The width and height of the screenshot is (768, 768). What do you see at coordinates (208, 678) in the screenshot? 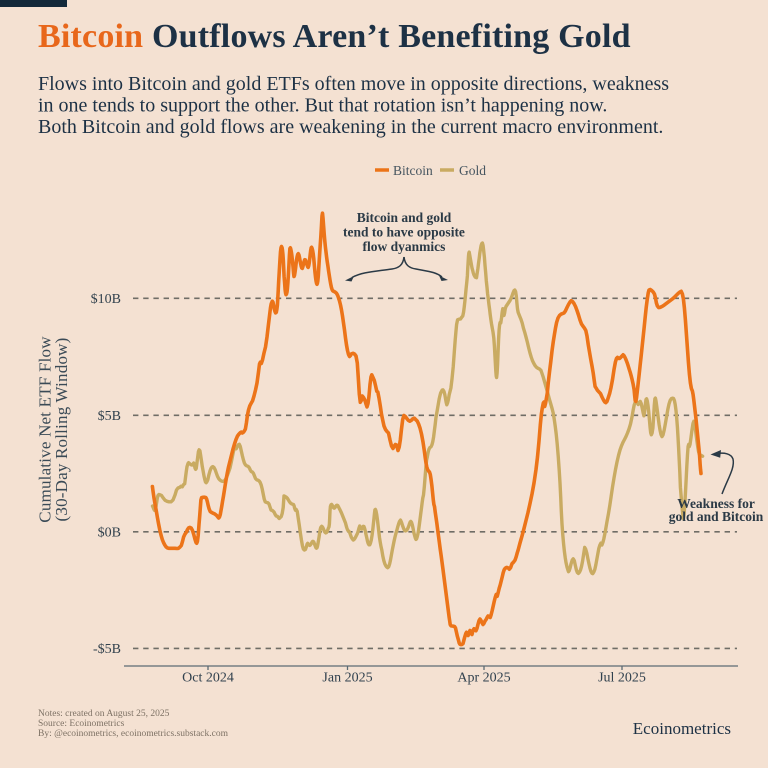
I see `svg-text: Oct 2024` at bounding box center [208, 678].